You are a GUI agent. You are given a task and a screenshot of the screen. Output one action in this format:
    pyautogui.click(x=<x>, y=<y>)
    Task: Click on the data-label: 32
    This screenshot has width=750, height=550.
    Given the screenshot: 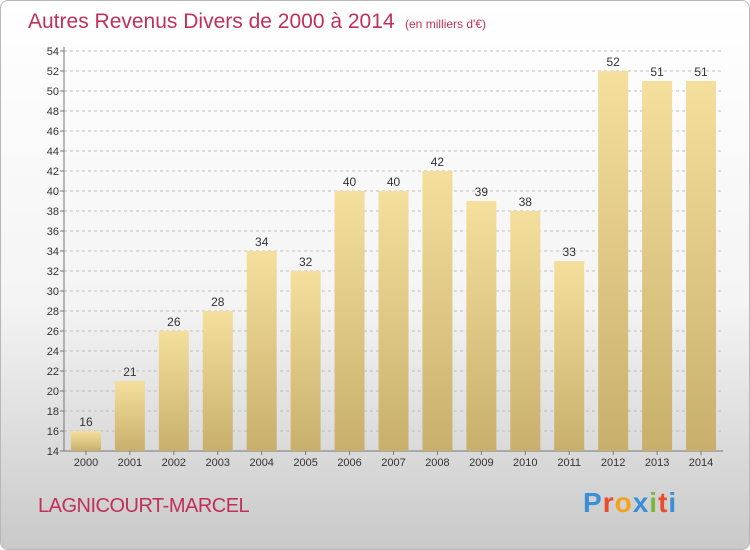 What is the action you would take?
    pyautogui.click(x=306, y=262)
    